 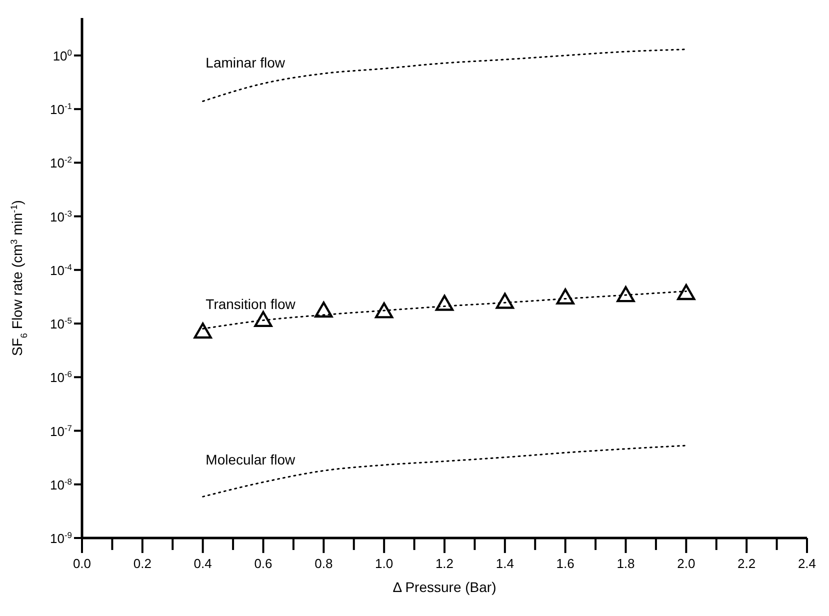 What do you see at coordinates (142, 563) in the screenshot?
I see `x-tick-label: 0.2` at bounding box center [142, 563].